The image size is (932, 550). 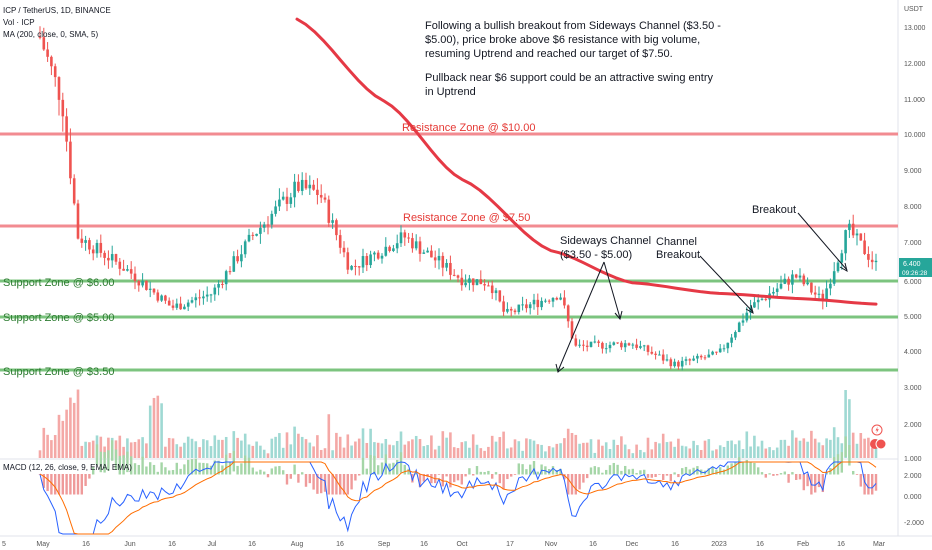 What do you see at coordinates (913, 352) in the screenshot?
I see `price-tick-4: 4.000` at bounding box center [913, 352].